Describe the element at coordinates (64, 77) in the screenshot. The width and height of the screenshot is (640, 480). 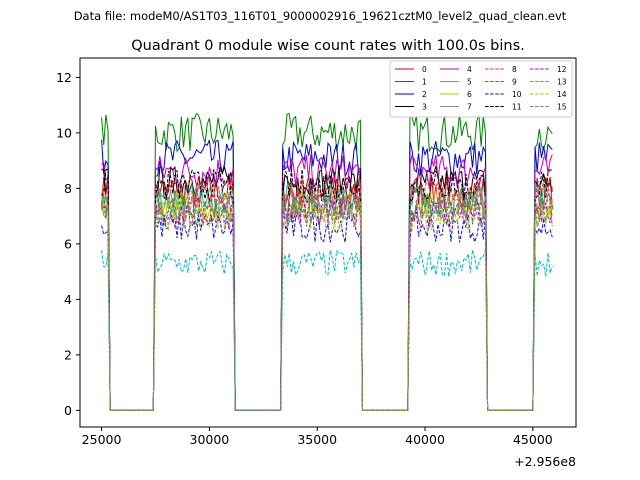
I see `y-tick-label: 12` at that location.